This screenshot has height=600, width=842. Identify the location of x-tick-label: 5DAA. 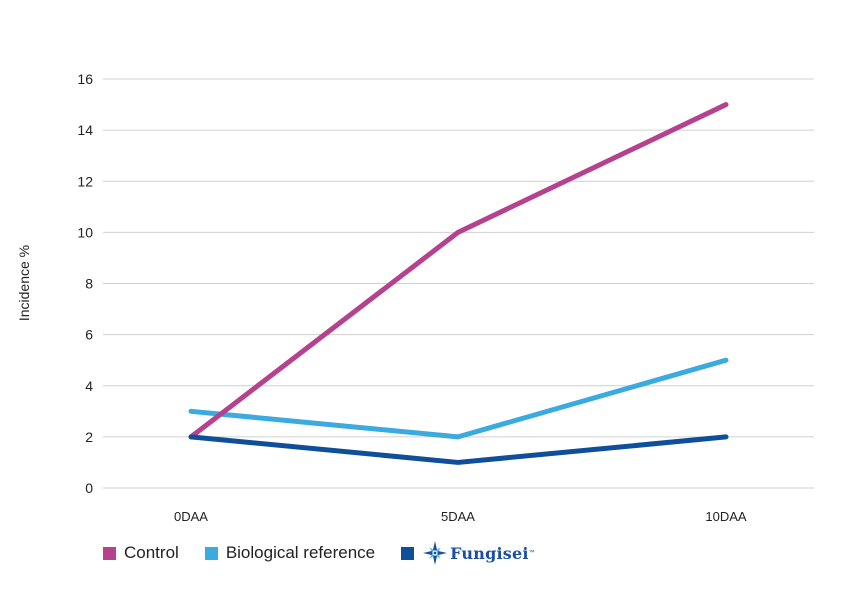
(458, 516).